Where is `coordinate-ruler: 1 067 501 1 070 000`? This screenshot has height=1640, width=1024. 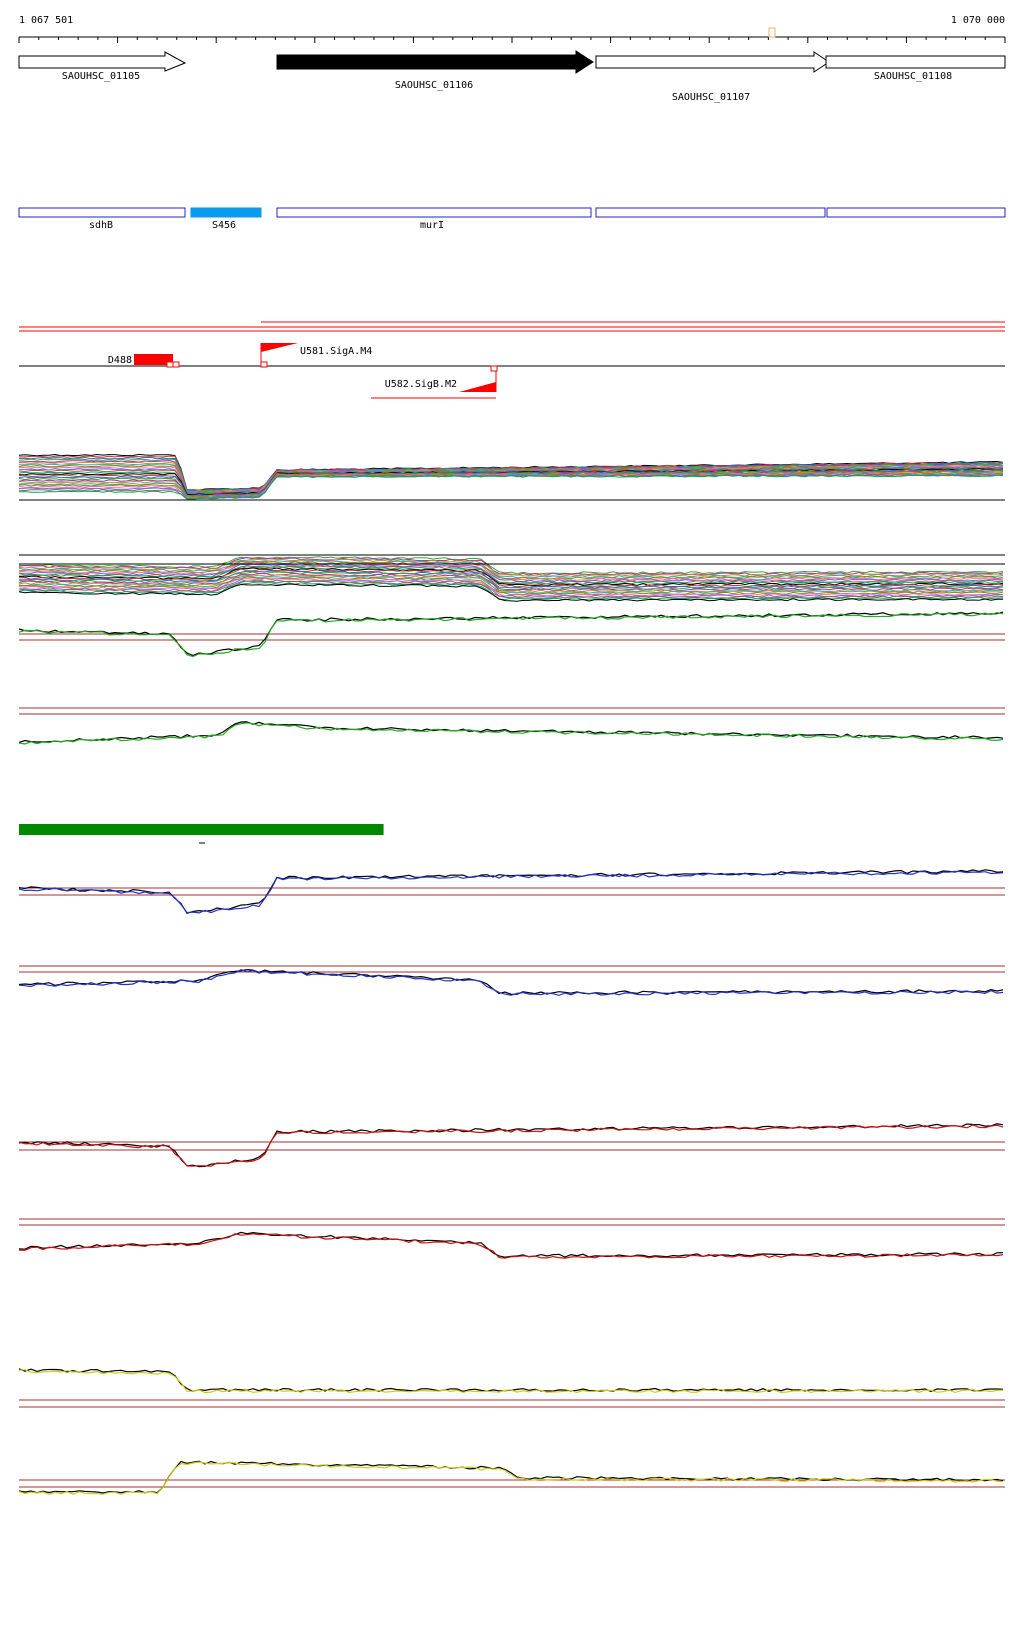
coordinate-ruler: 1 067 501 1 070 000 is located at coordinates (512, 29).